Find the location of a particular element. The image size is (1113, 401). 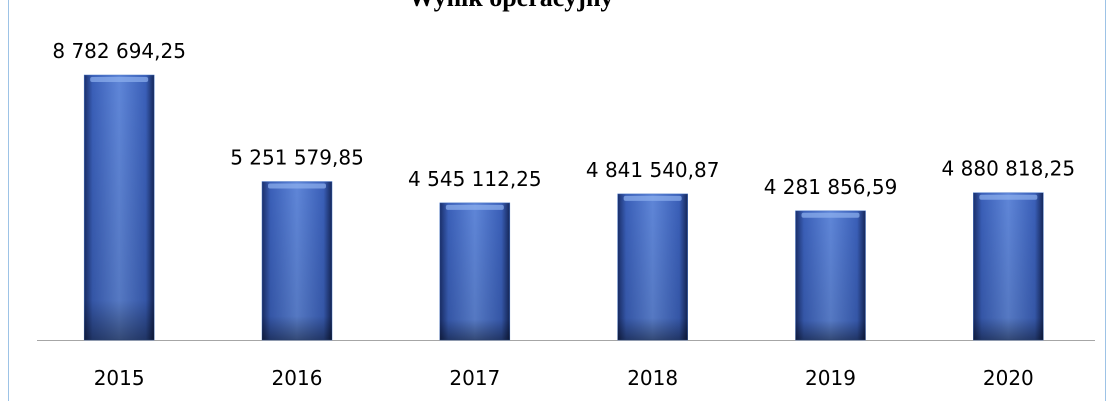

data-label: 5 251 579,85 is located at coordinates (297, 158).